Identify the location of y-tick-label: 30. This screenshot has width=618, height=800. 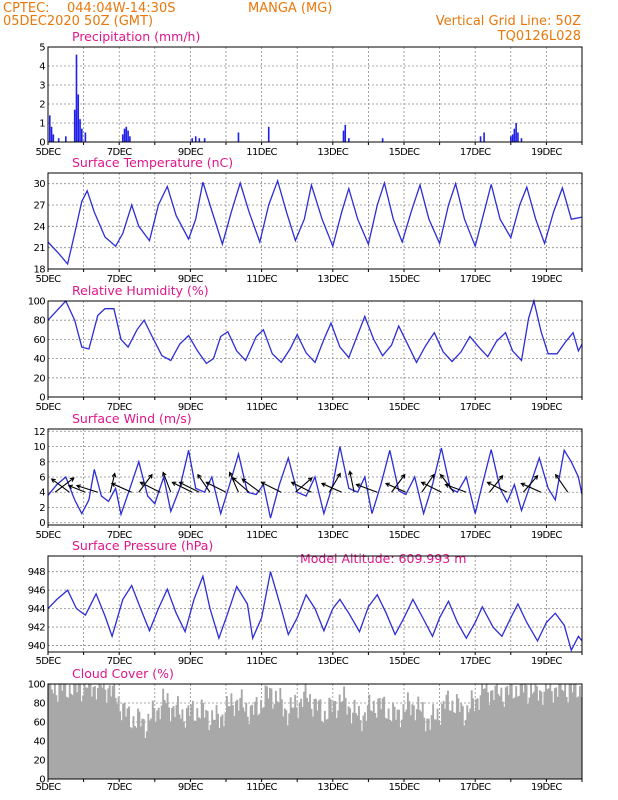
(39, 184).